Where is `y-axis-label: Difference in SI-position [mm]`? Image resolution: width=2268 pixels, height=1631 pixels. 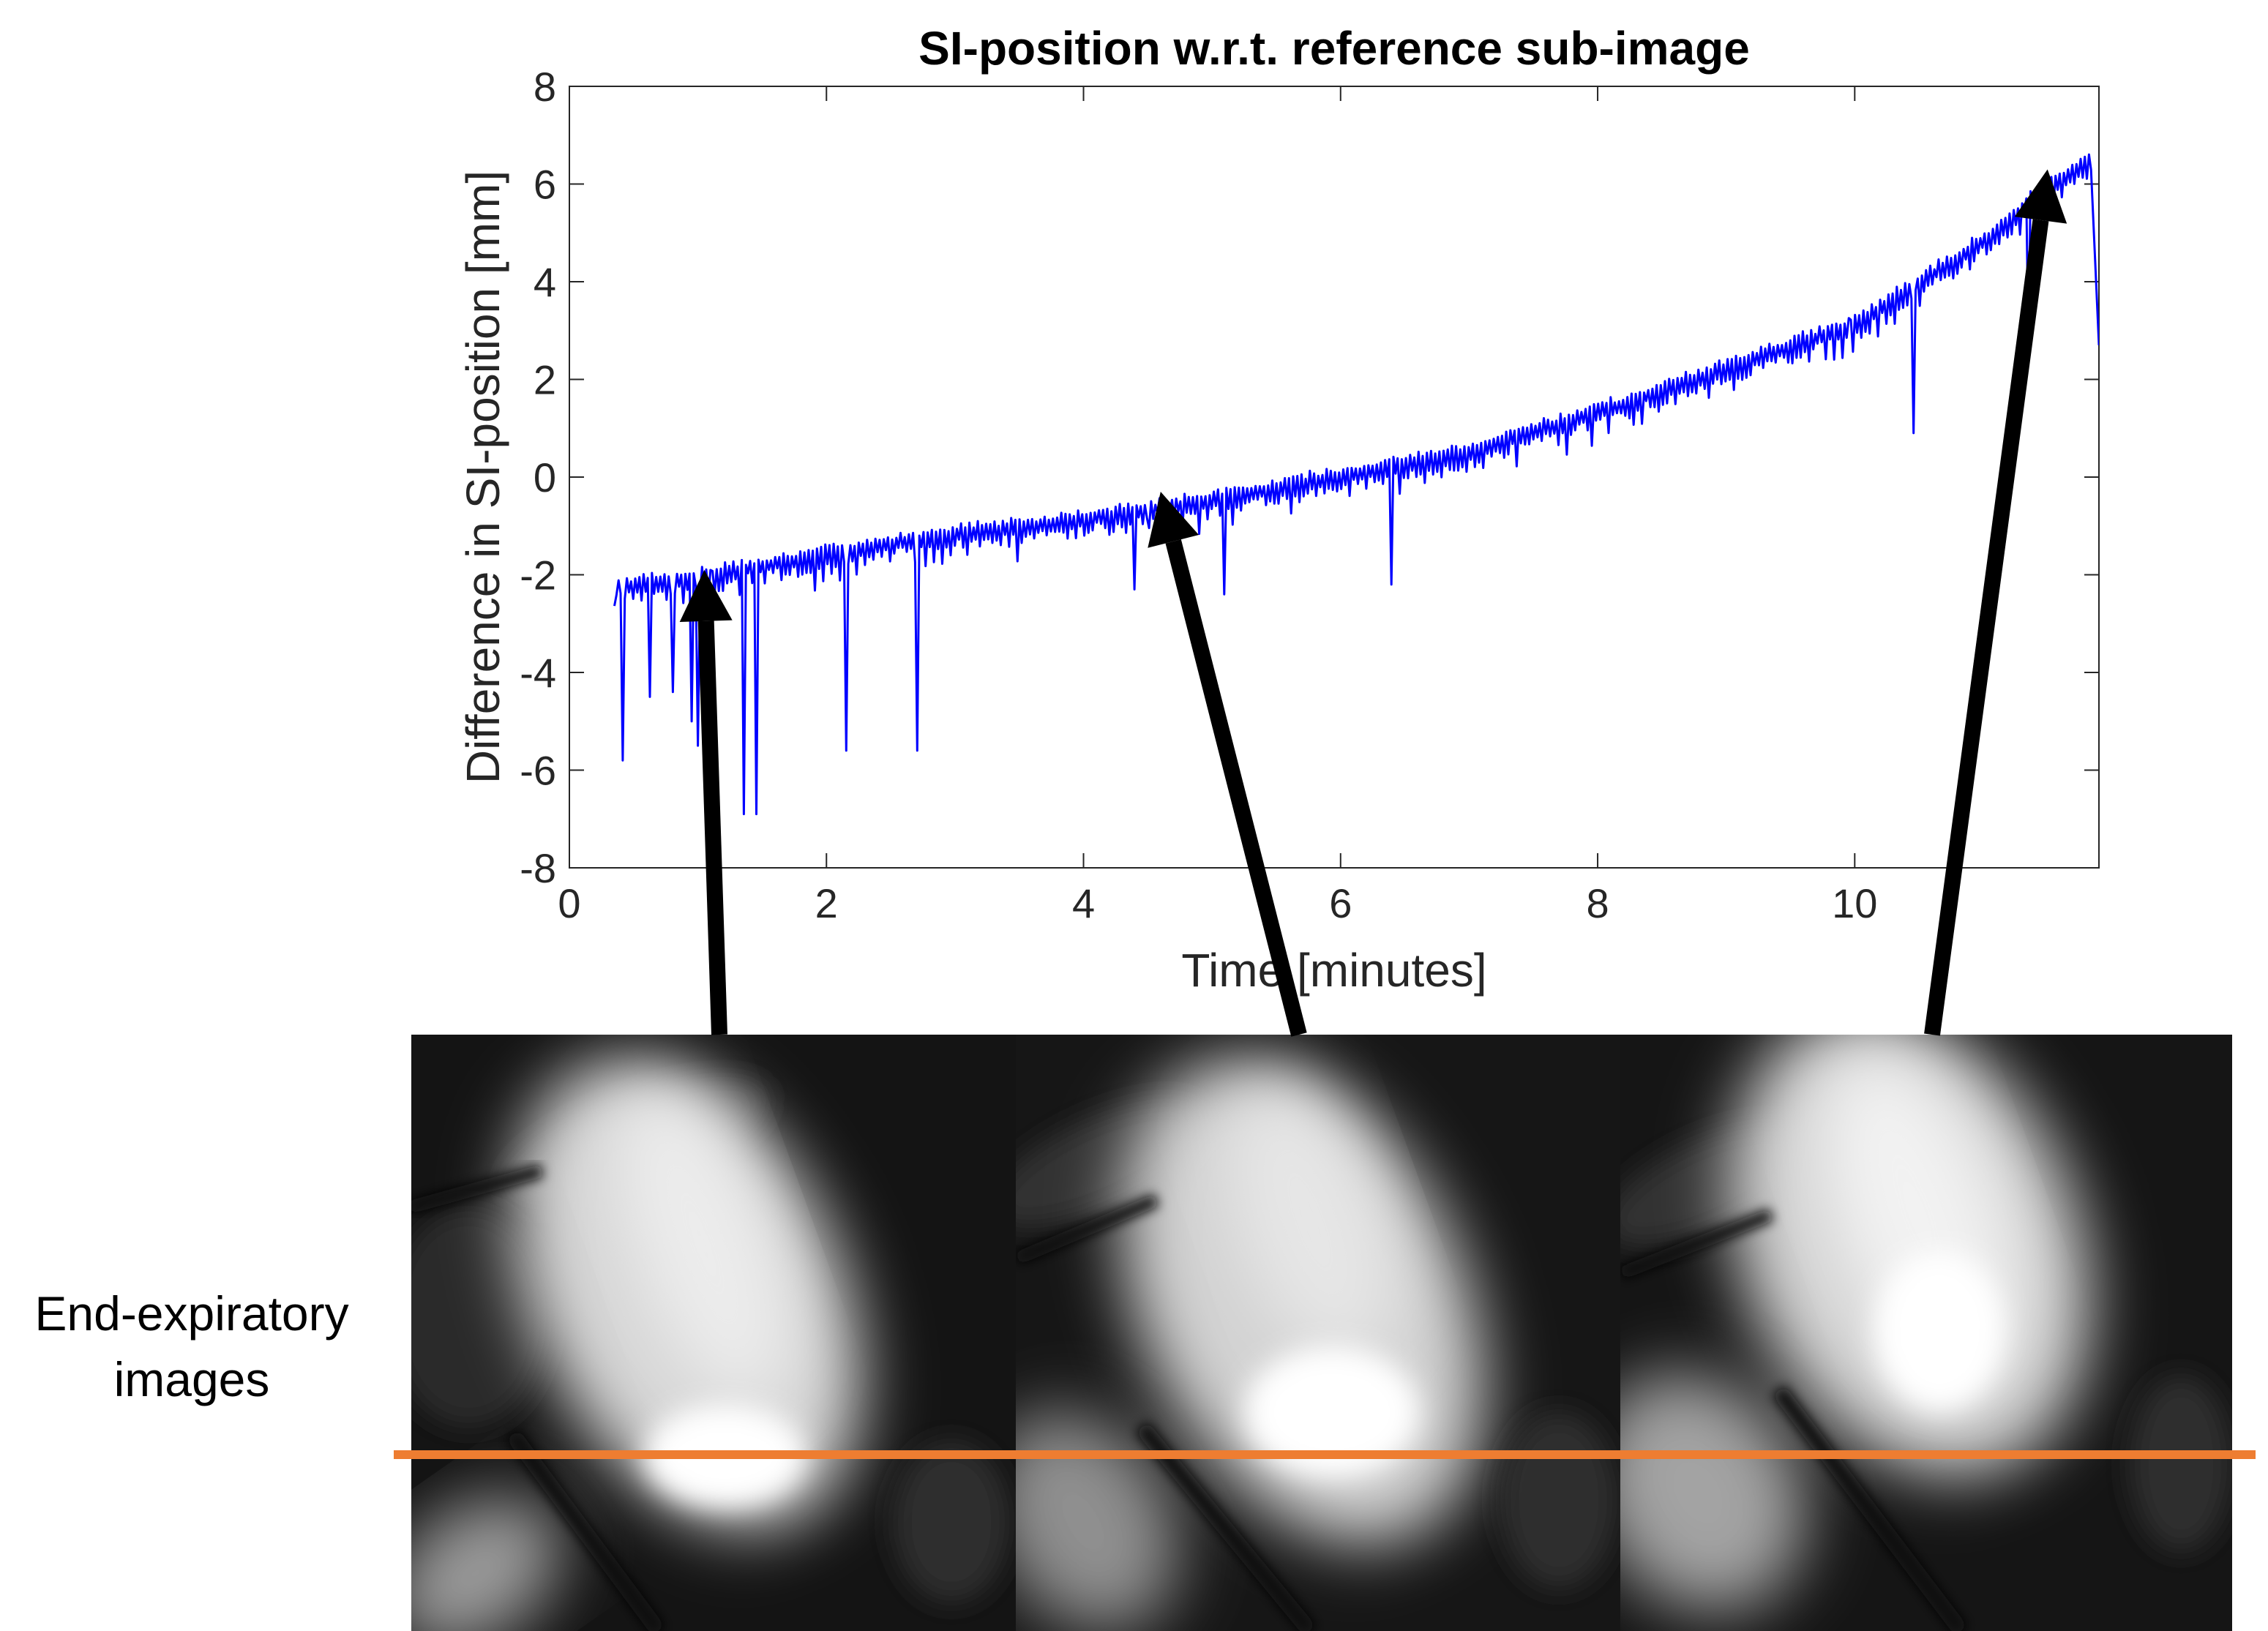 y-axis-label: Difference in SI-position [mm] is located at coordinates (483, 477).